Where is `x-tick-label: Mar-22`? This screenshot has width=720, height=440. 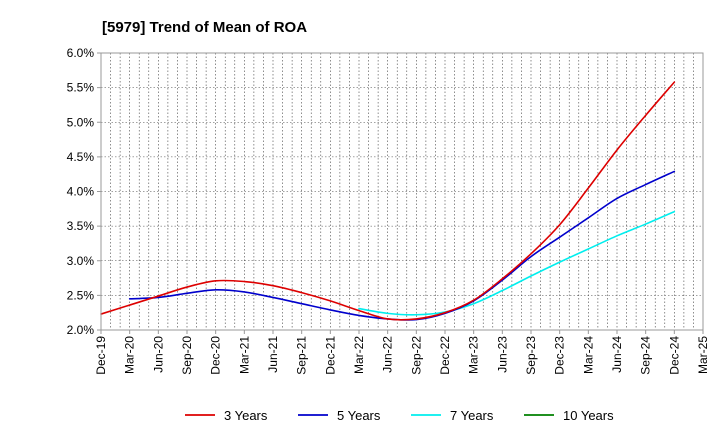
x-tick-label: Mar-22 is located at coordinates (359, 355).